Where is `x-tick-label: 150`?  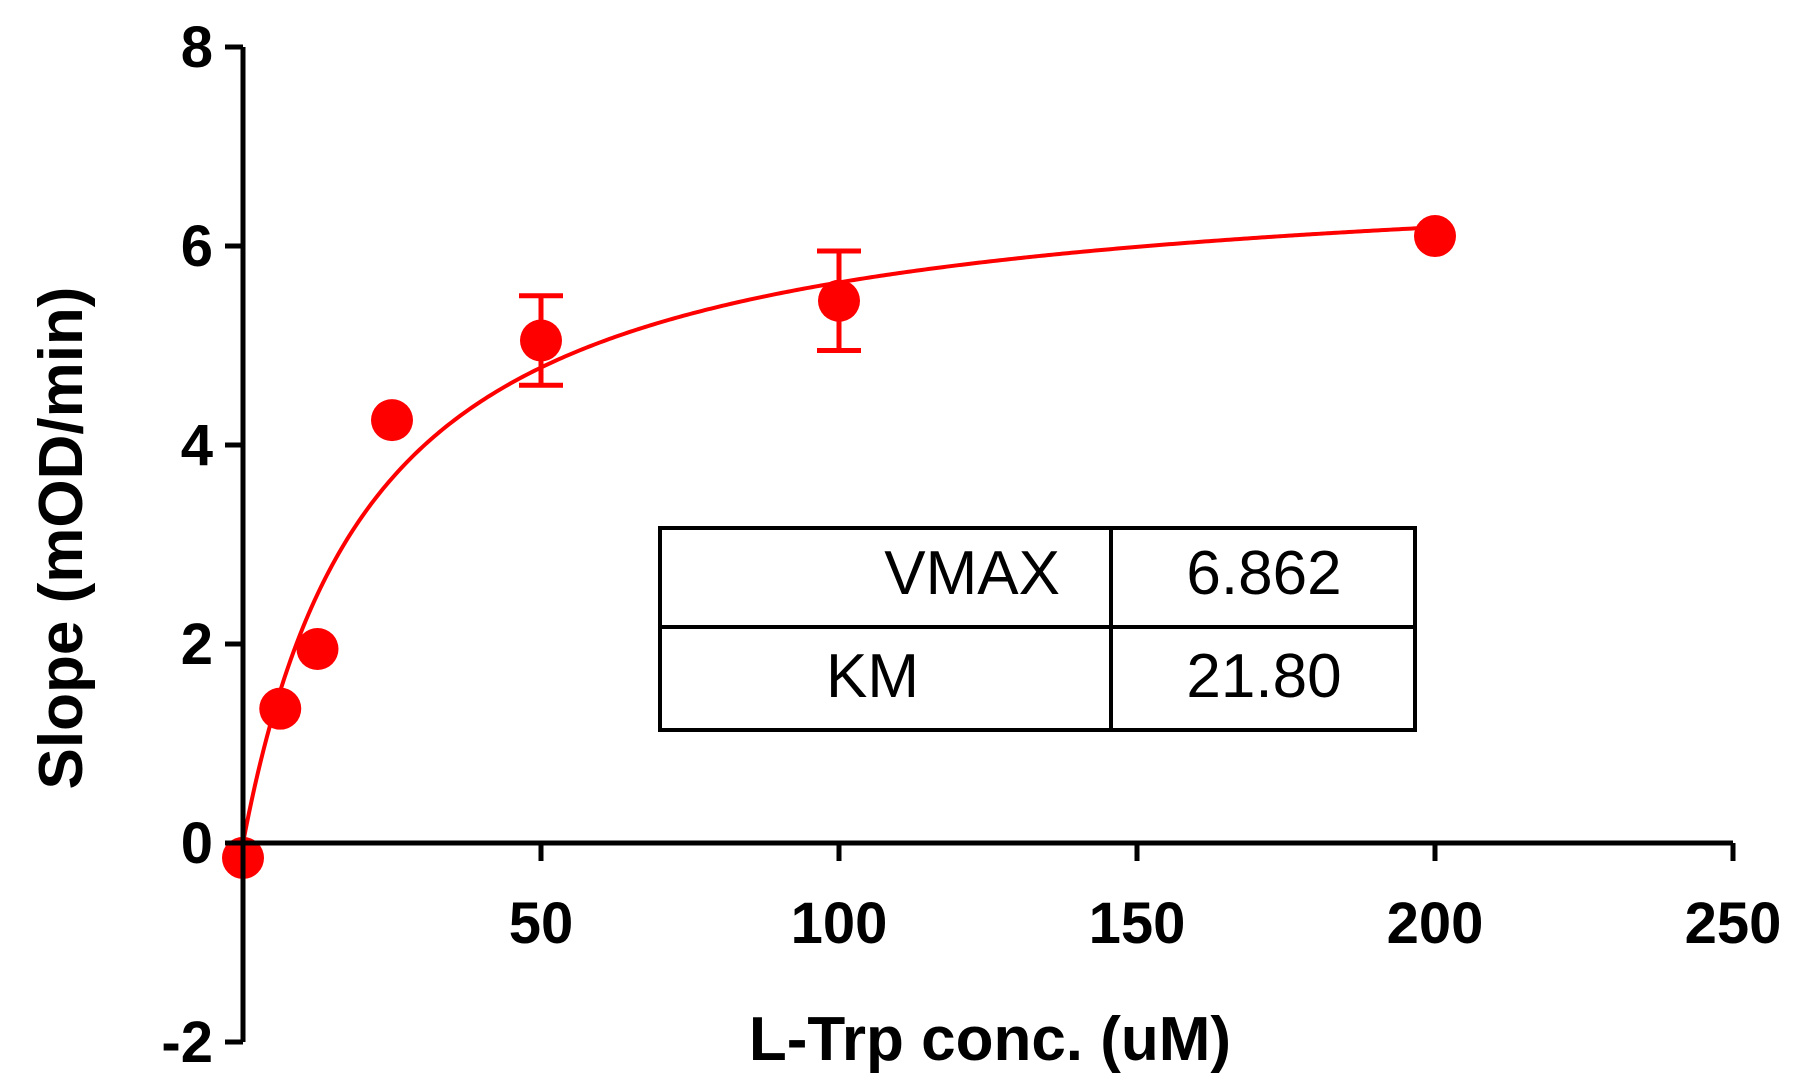 x-tick-label: 150 is located at coordinates (1137, 923).